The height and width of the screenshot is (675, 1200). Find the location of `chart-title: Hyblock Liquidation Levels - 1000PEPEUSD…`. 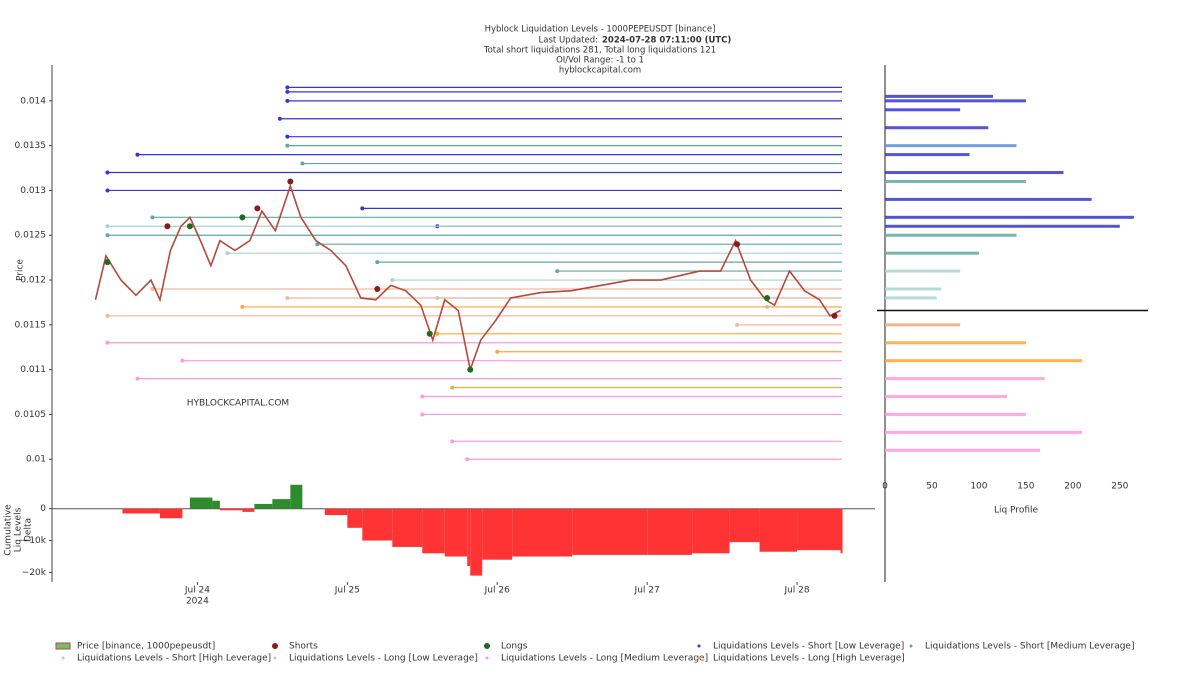

chart-title: Hyblock Liquidation Levels - 1000PEPEUSD… is located at coordinates (600, 30).